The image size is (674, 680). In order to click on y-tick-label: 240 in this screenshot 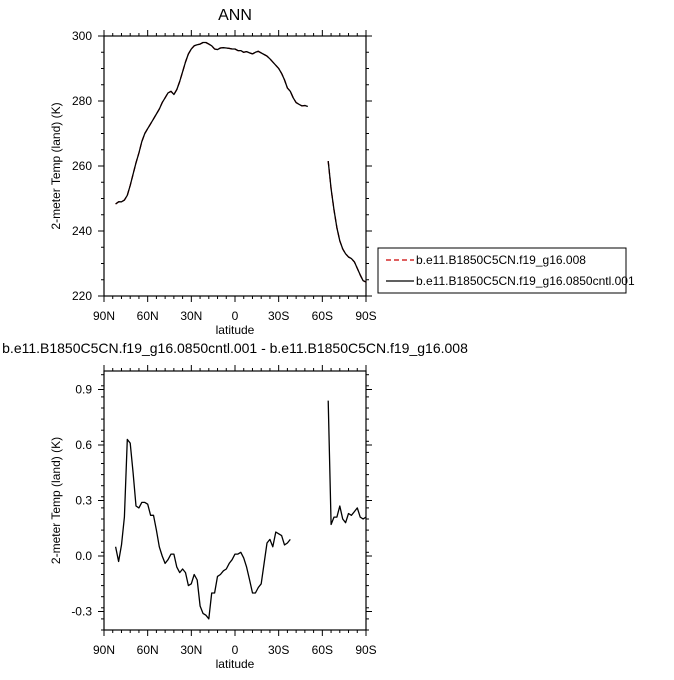, I will do `click(82, 231)`.